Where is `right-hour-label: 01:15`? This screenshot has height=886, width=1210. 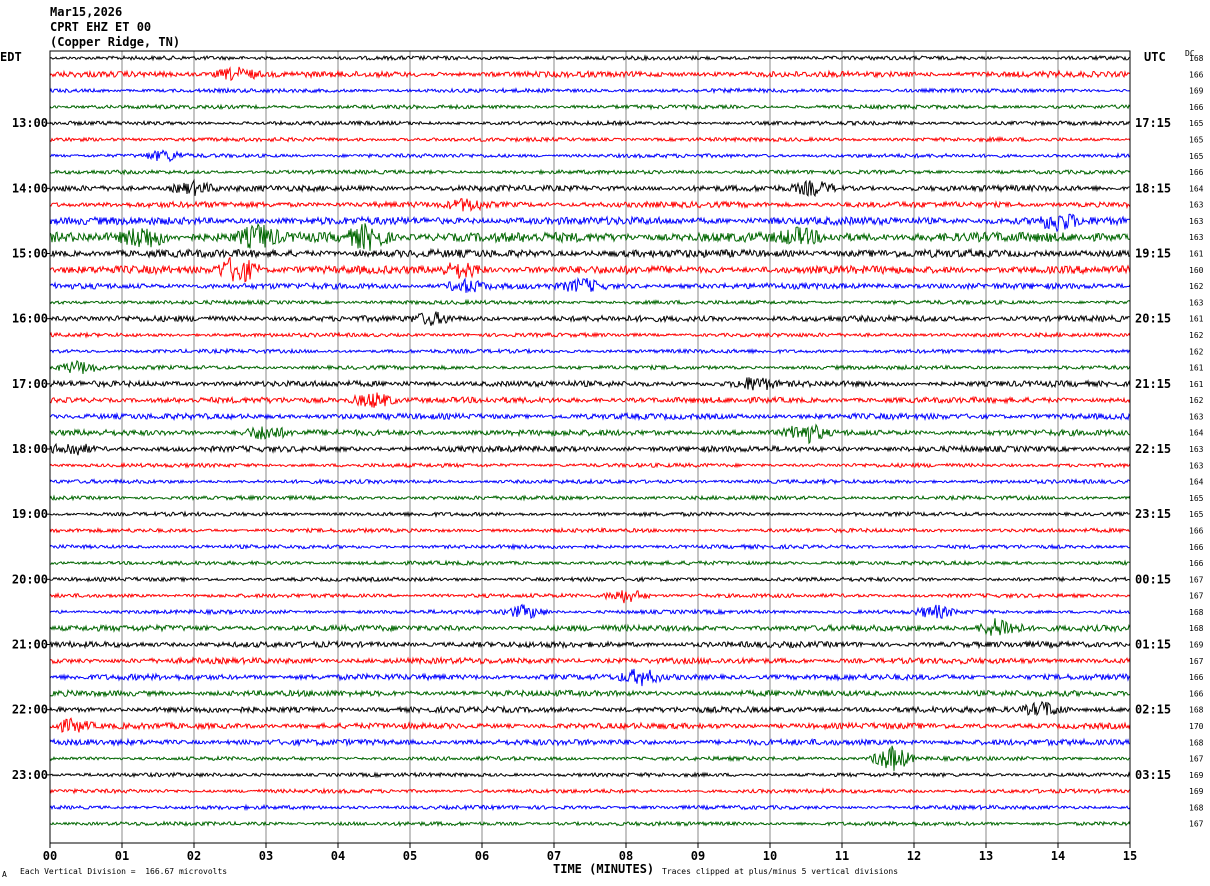 right-hour-label: 01:15 is located at coordinates (1153, 645).